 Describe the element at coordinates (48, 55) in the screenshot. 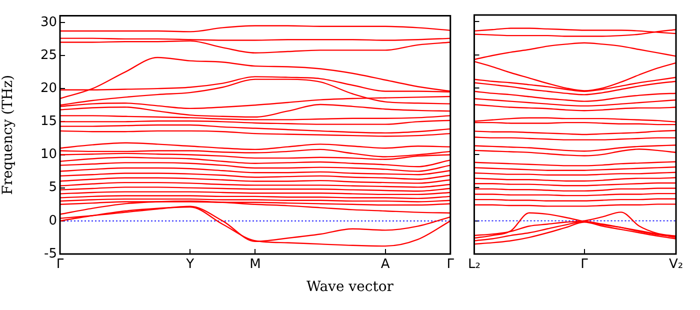

I see `y-tick-label: 25` at that location.